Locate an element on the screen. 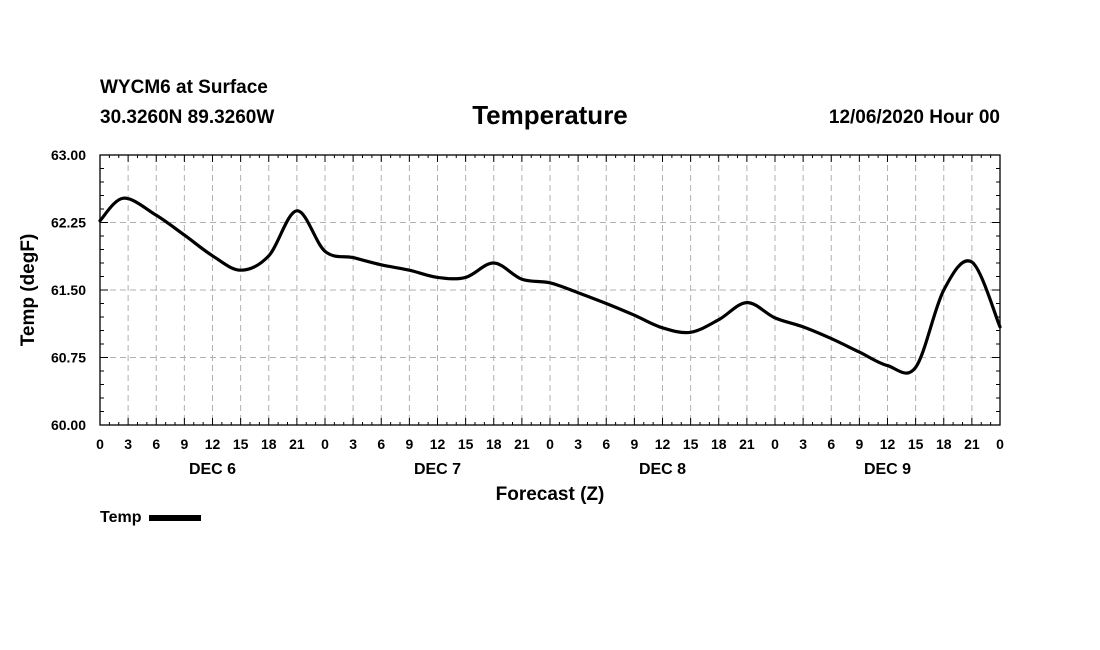 This screenshot has width=1100, height=650. y-tick-label: 63.00 is located at coordinates (68, 155).